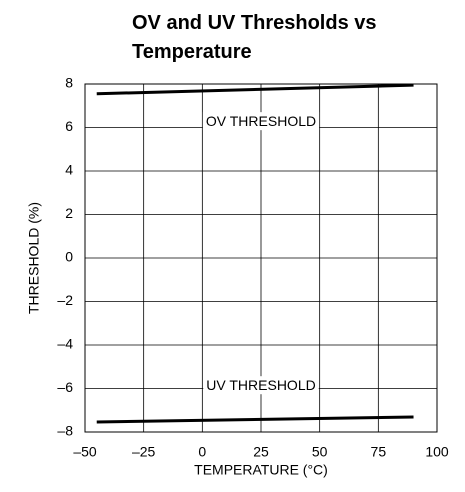 Image resolution: width=465 pixels, height=492 pixels. What do you see at coordinates (261, 470) in the screenshot?
I see `x-axis-label: TEMPERATURE (°C)` at bounding box center [261, 470].